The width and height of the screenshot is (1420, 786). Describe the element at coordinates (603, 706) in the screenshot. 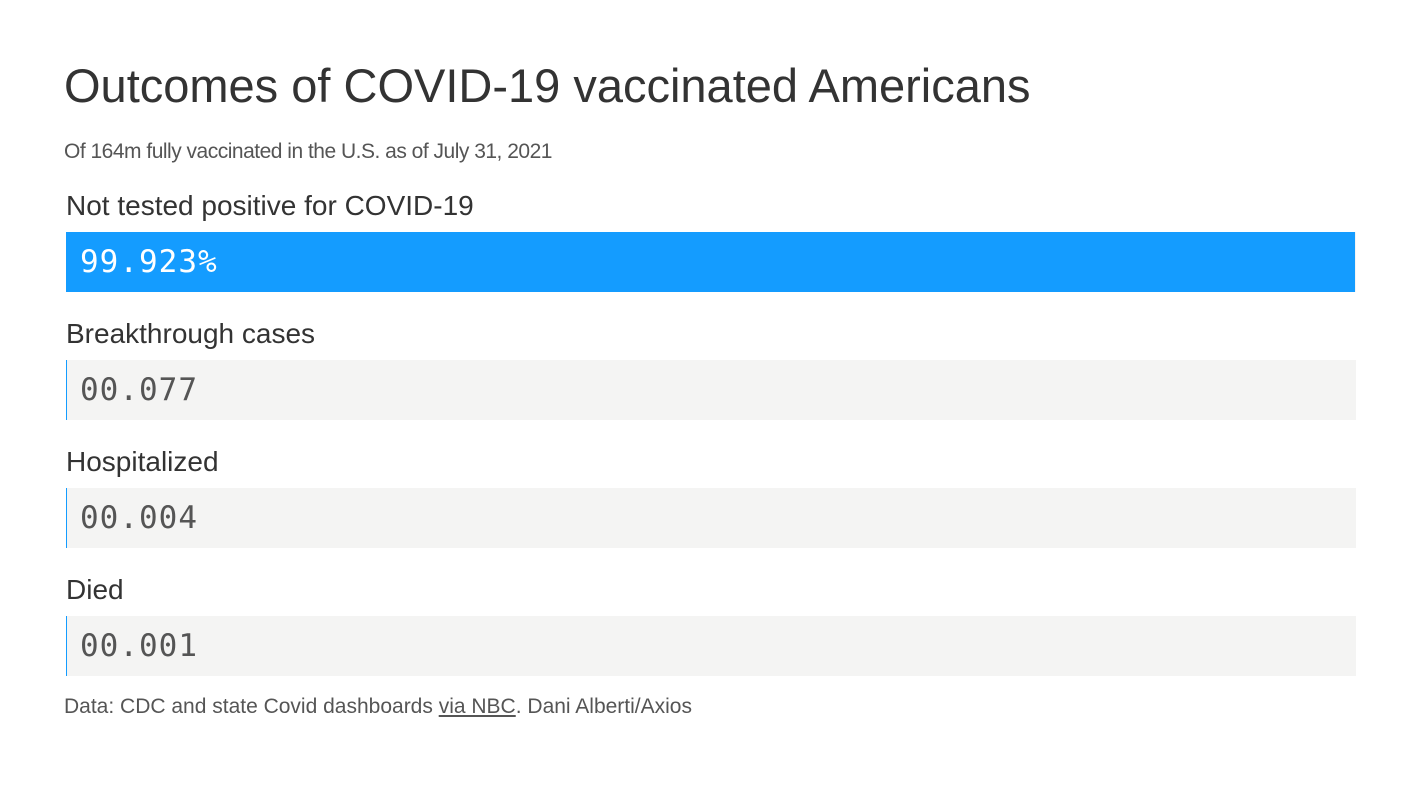

I see `source-suffix: . Dani Alberti/Axios` at that location.